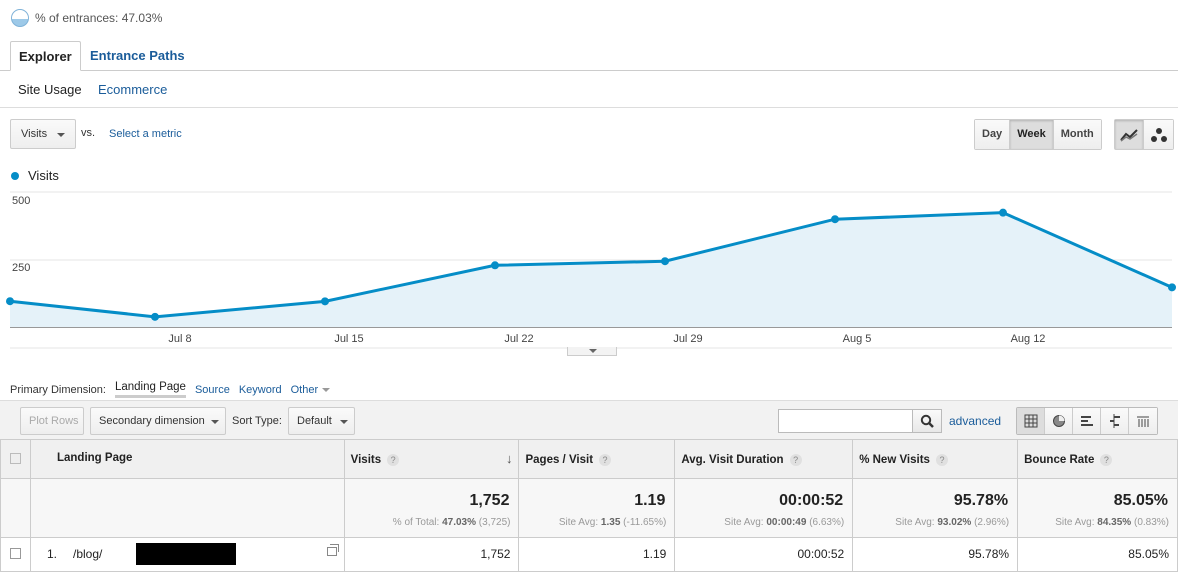 This screenshot has height=577, width=1178. I want to click on total-bounce-rate: 85.05% Site Avg: 84.35% (0.83%), so click(1097, 508).